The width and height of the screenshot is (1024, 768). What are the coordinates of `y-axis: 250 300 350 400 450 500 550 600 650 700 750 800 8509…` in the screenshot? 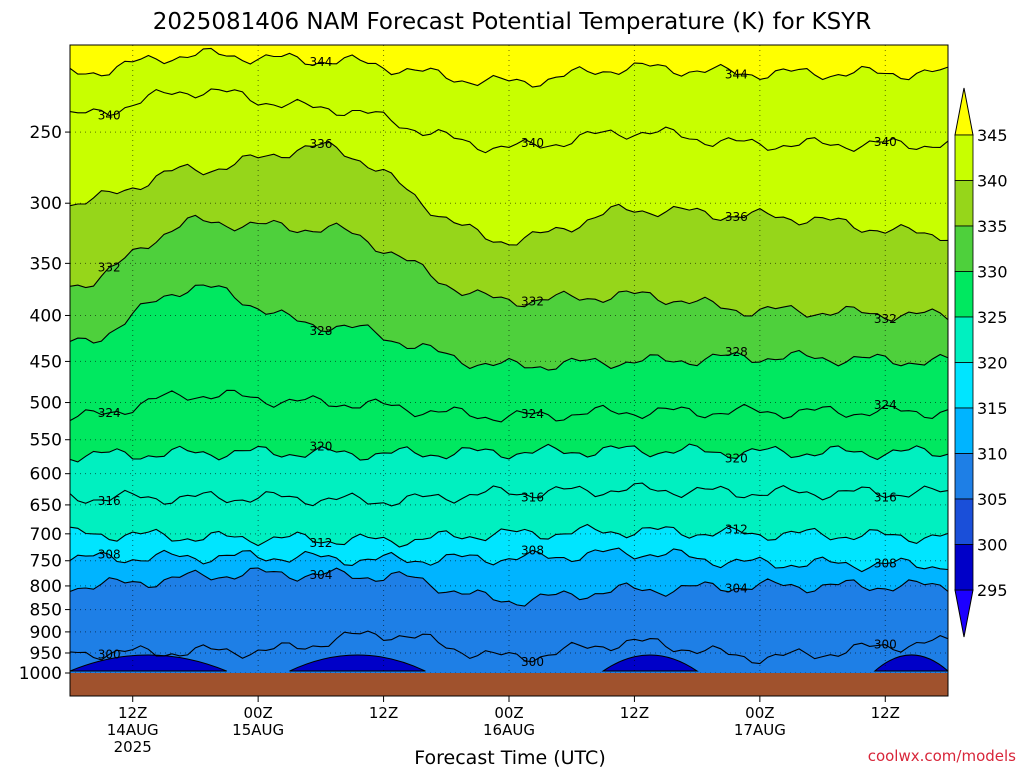 It's located at (44, 403).